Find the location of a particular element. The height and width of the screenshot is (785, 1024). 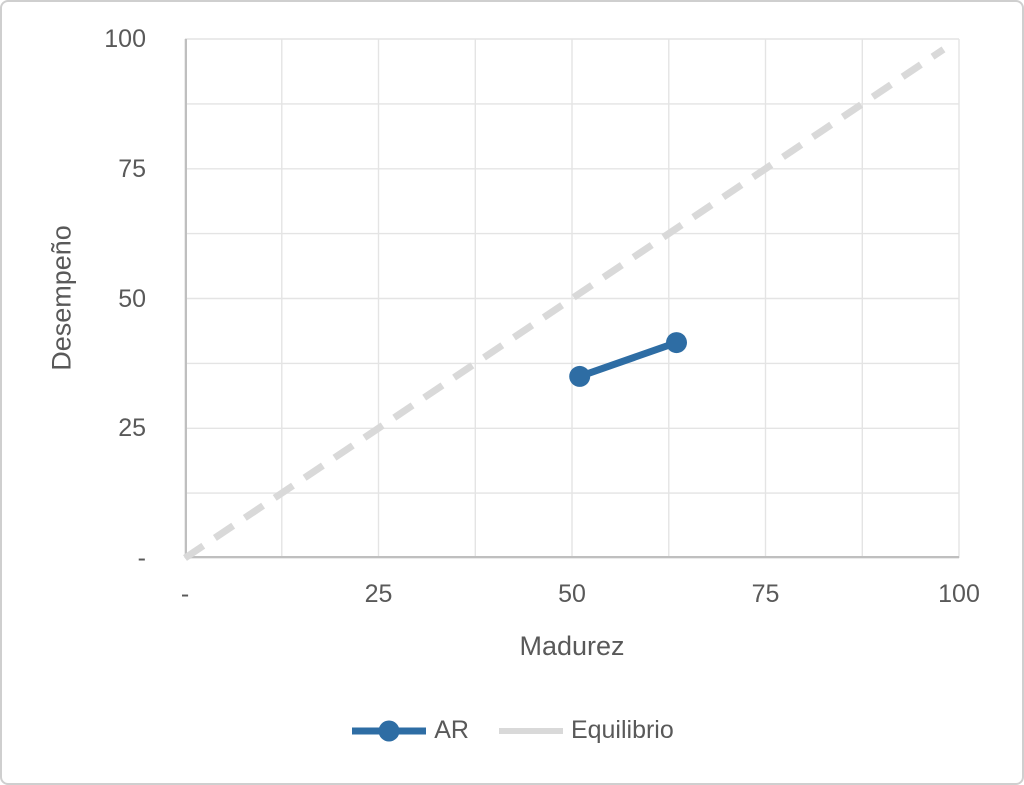

x-tick-label: 100 is located at coordinates (959, 594).